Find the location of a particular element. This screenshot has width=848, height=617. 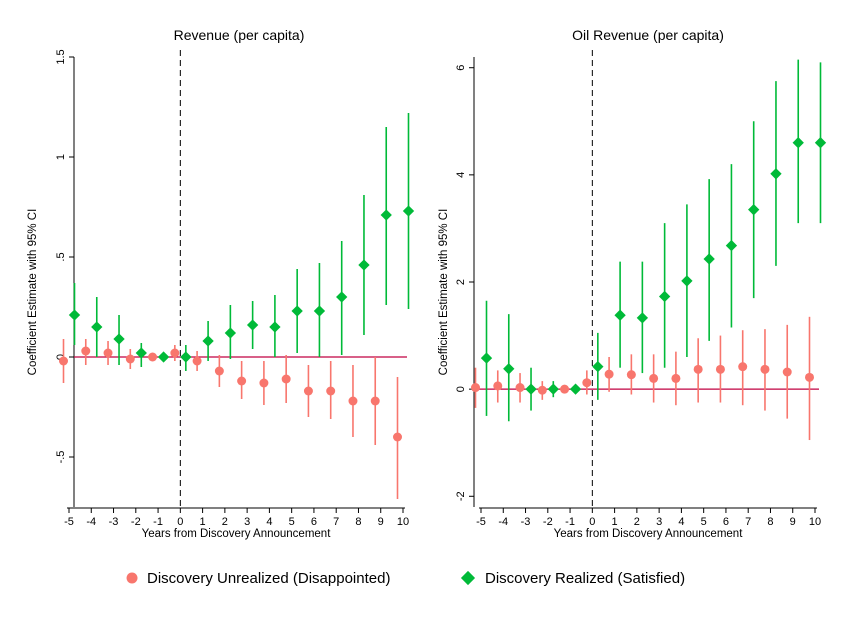

series-unrealized is located at coordinates (642, 378).